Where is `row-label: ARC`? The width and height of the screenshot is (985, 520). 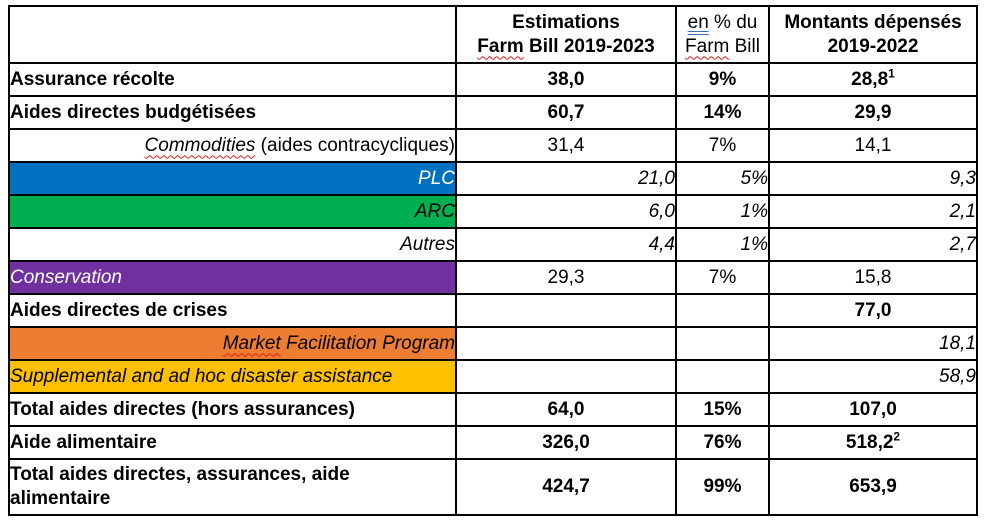
row-label: ARC is located at coordinates (232, 211).